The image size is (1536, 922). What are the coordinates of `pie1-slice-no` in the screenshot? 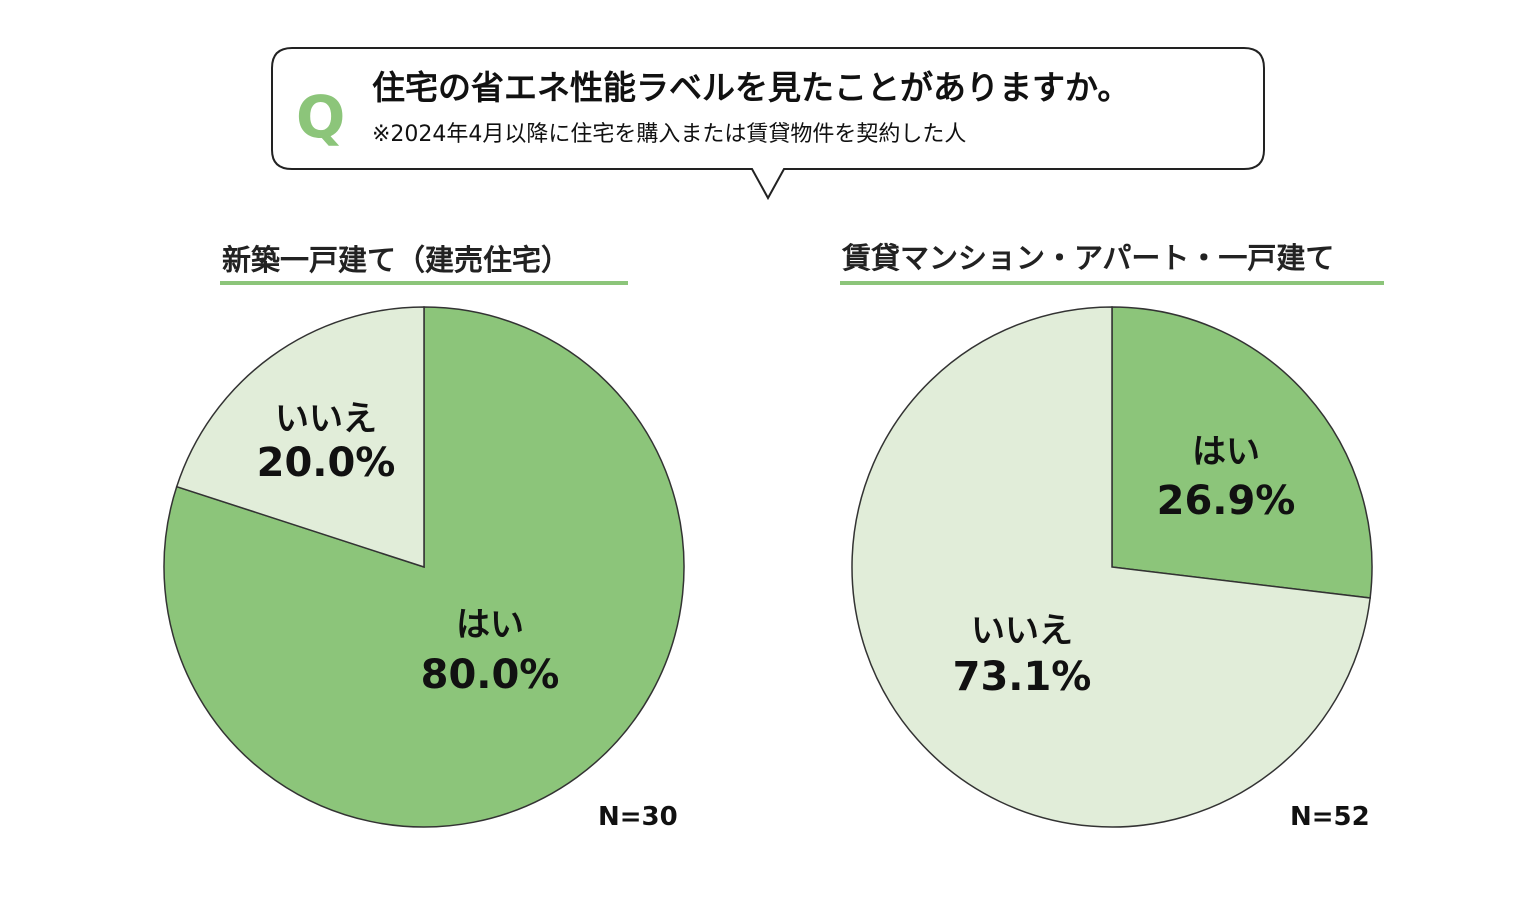 It's located at (300, 437).